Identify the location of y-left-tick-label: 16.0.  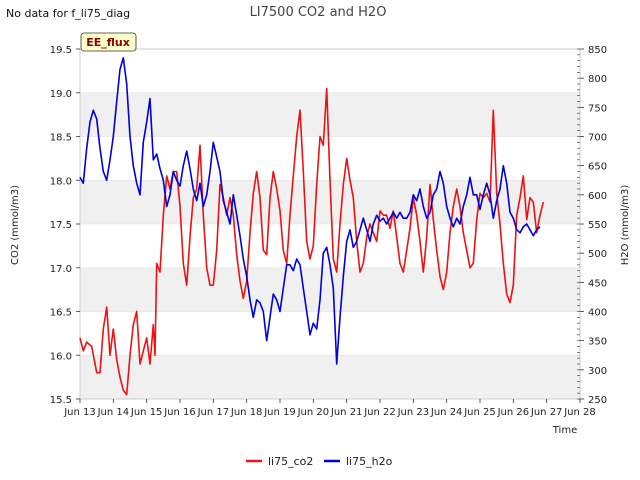
(61, 356).